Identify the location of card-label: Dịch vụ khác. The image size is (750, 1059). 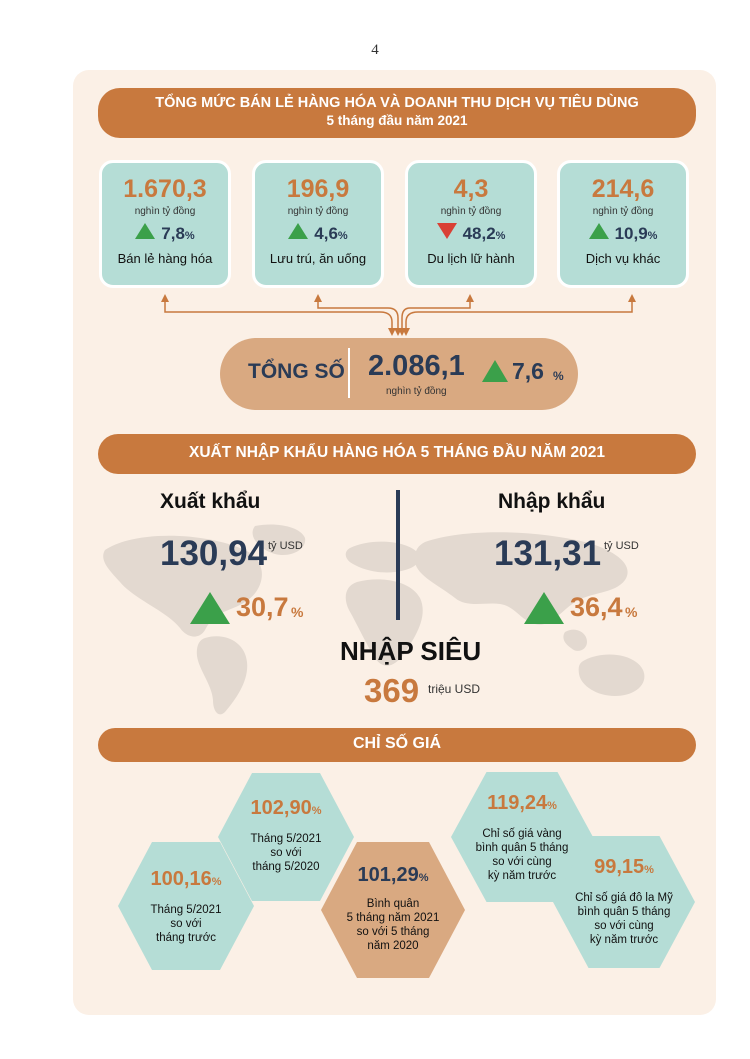
(623, 258).